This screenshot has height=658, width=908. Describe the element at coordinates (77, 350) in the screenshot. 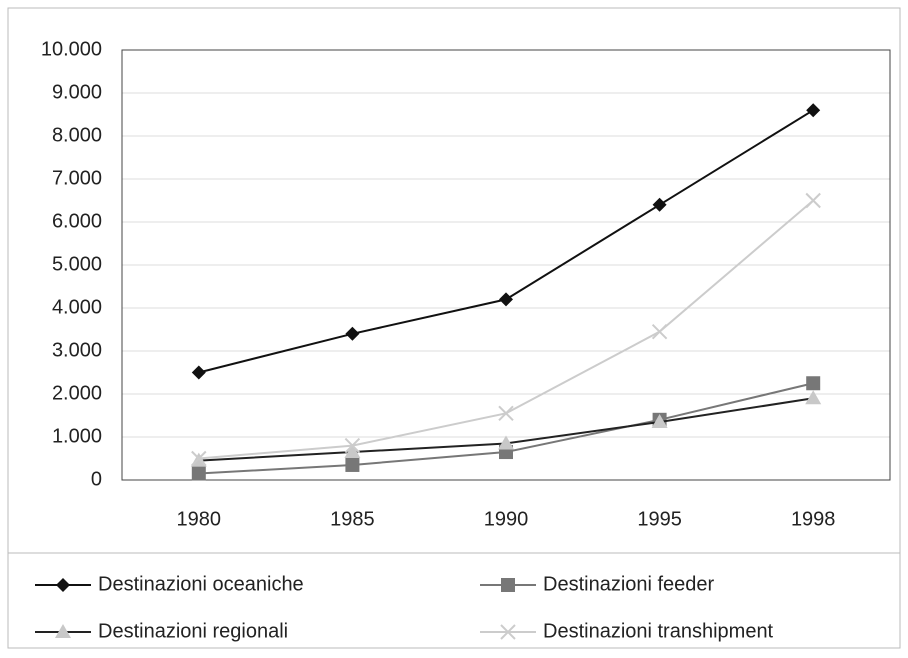

I see `y-tick-label: 3.000` at that location.